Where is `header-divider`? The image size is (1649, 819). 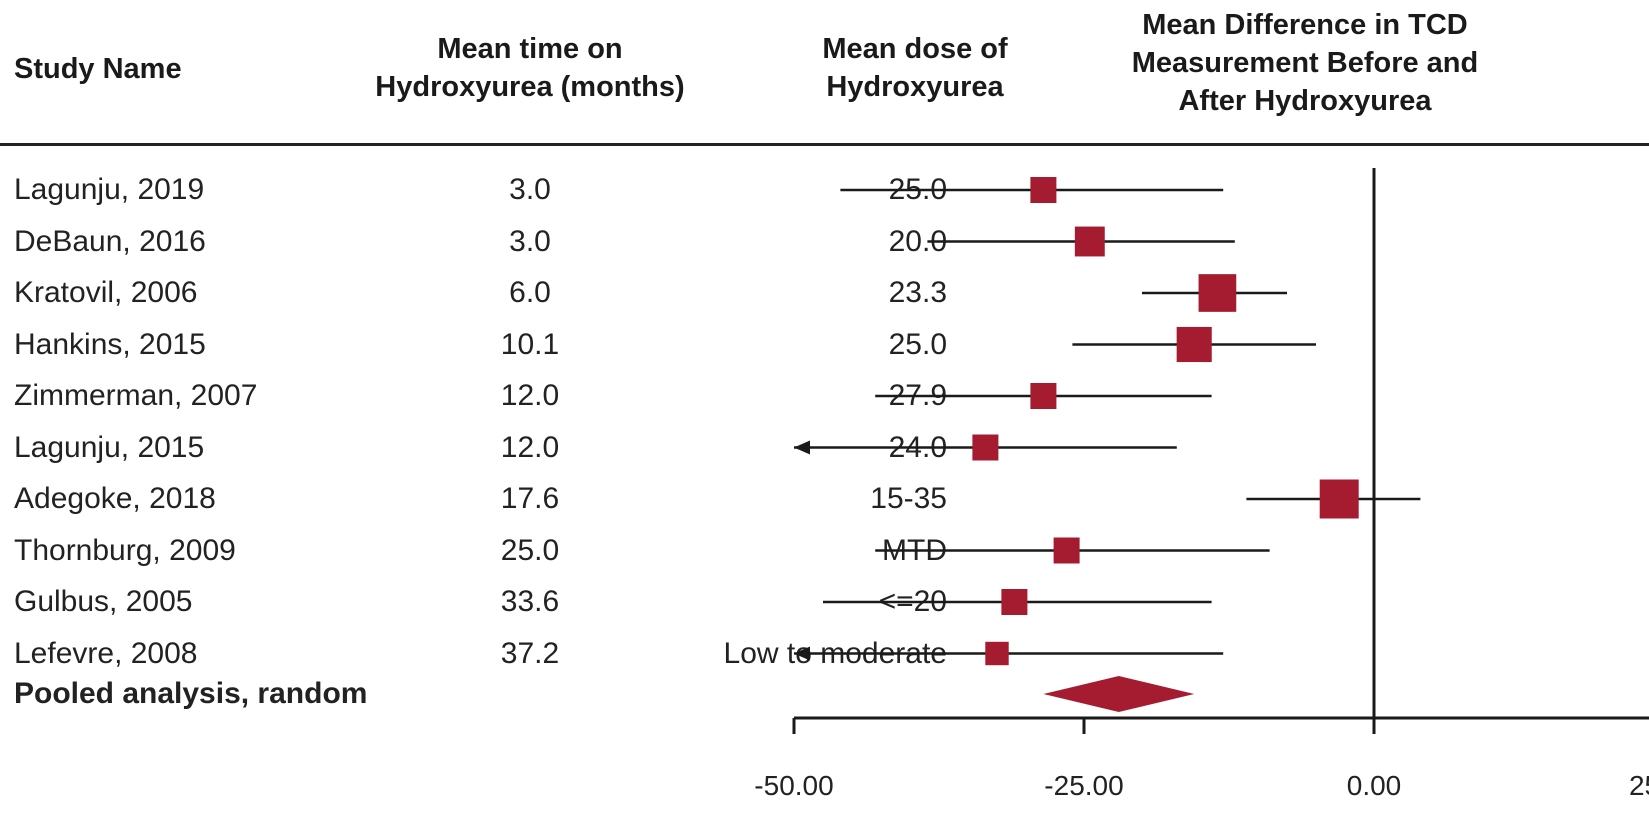
header-divider is located at coordinates (824, 144).